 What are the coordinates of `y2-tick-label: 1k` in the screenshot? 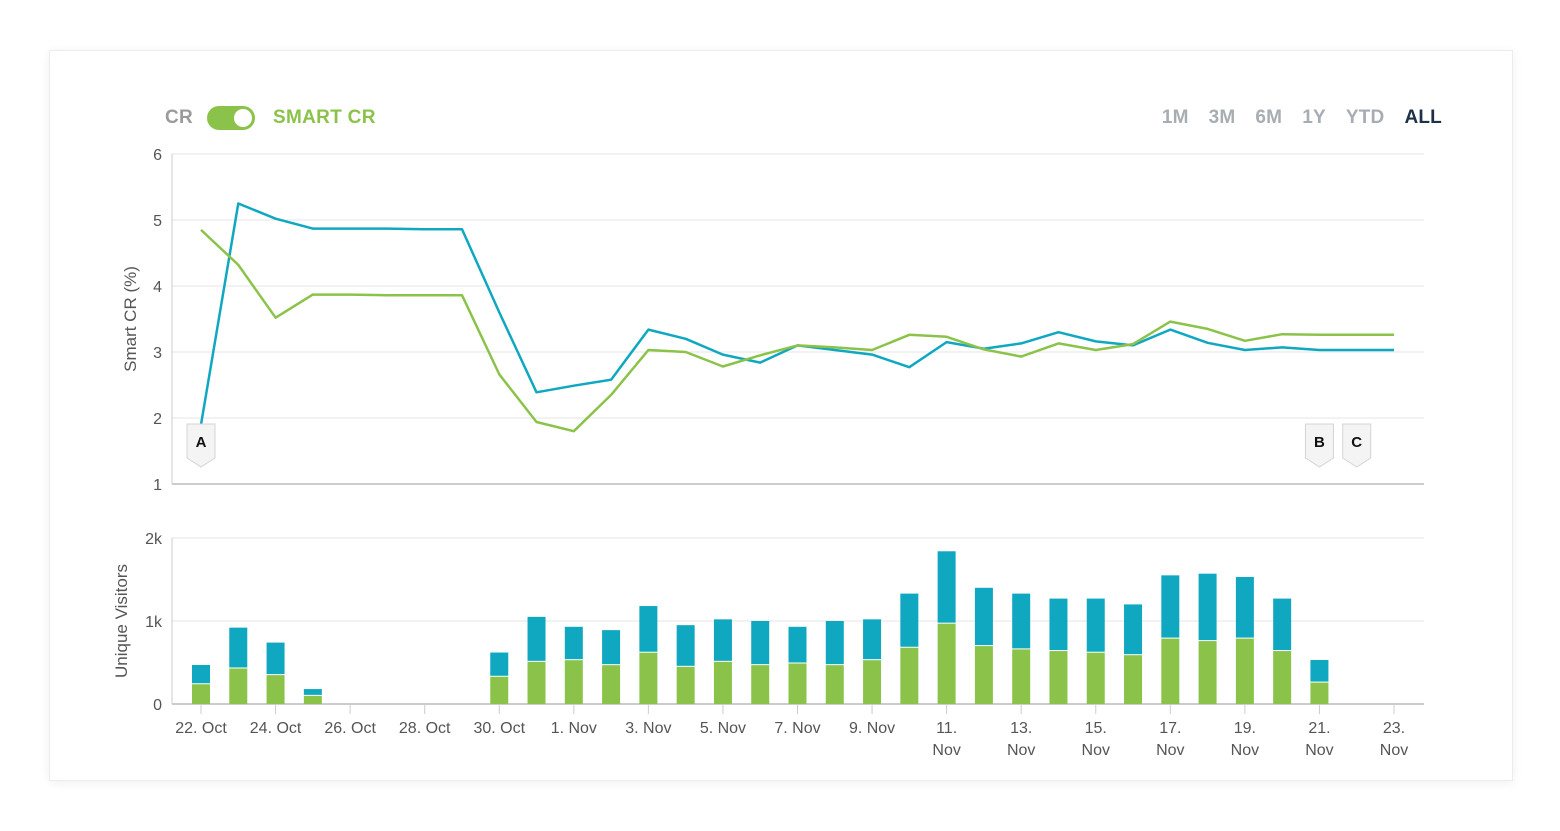 It's located at (154, 622).